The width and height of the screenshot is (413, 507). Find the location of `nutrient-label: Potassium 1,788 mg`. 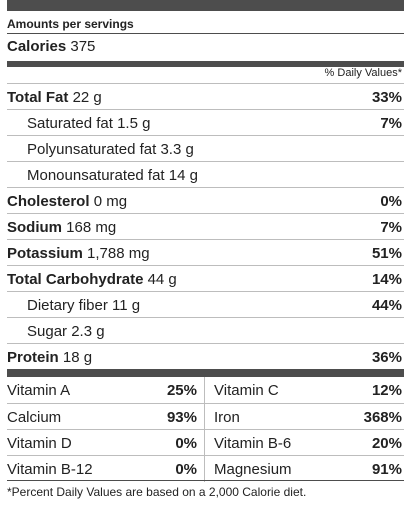

nutrient-label: Potassium 1,788 mg is located at coordinates (78, 253).